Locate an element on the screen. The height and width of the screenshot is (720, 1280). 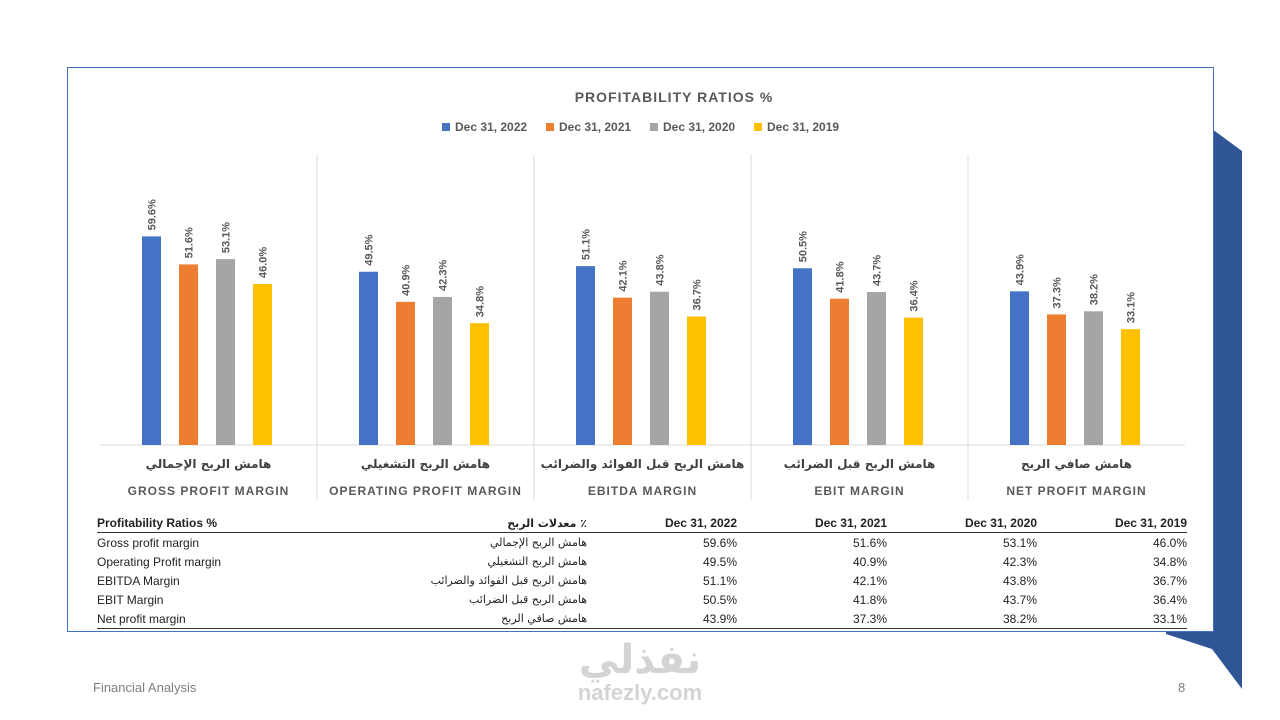
cell-value: 37.3% is located at coordinates (812, 619).